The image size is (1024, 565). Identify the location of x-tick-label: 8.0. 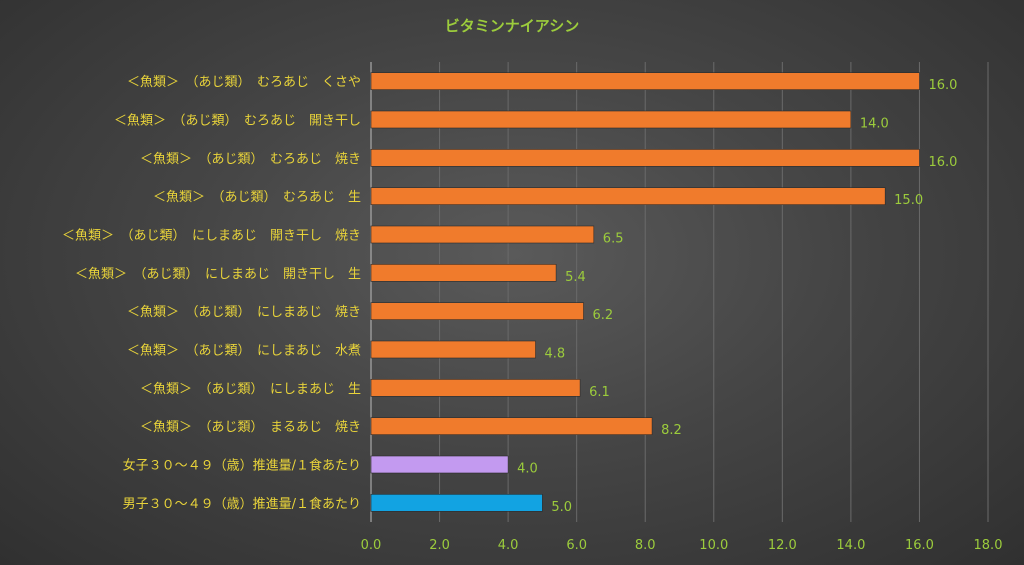
(645, 545).